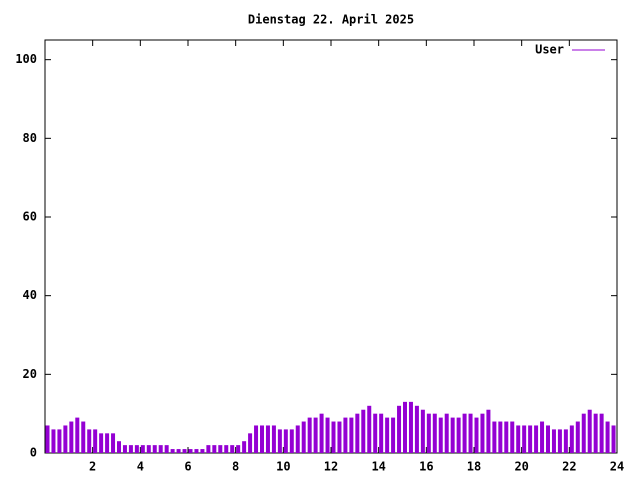 The image size is (640, 484). I want to click on x-tick-label: 2, so click(92, 467).